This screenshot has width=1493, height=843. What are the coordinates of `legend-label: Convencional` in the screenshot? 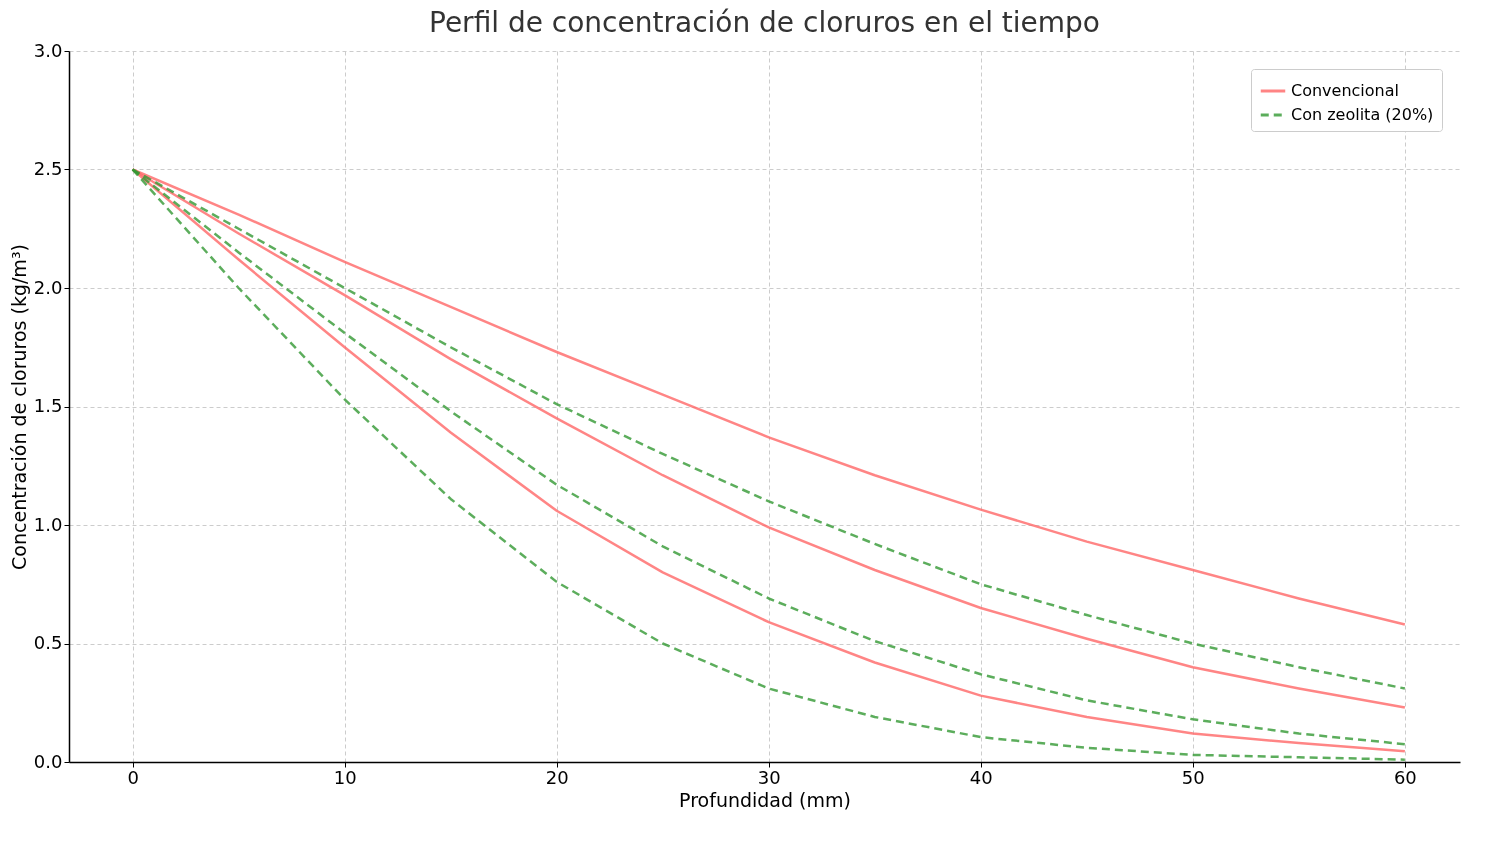 It's located at (1345, 90).